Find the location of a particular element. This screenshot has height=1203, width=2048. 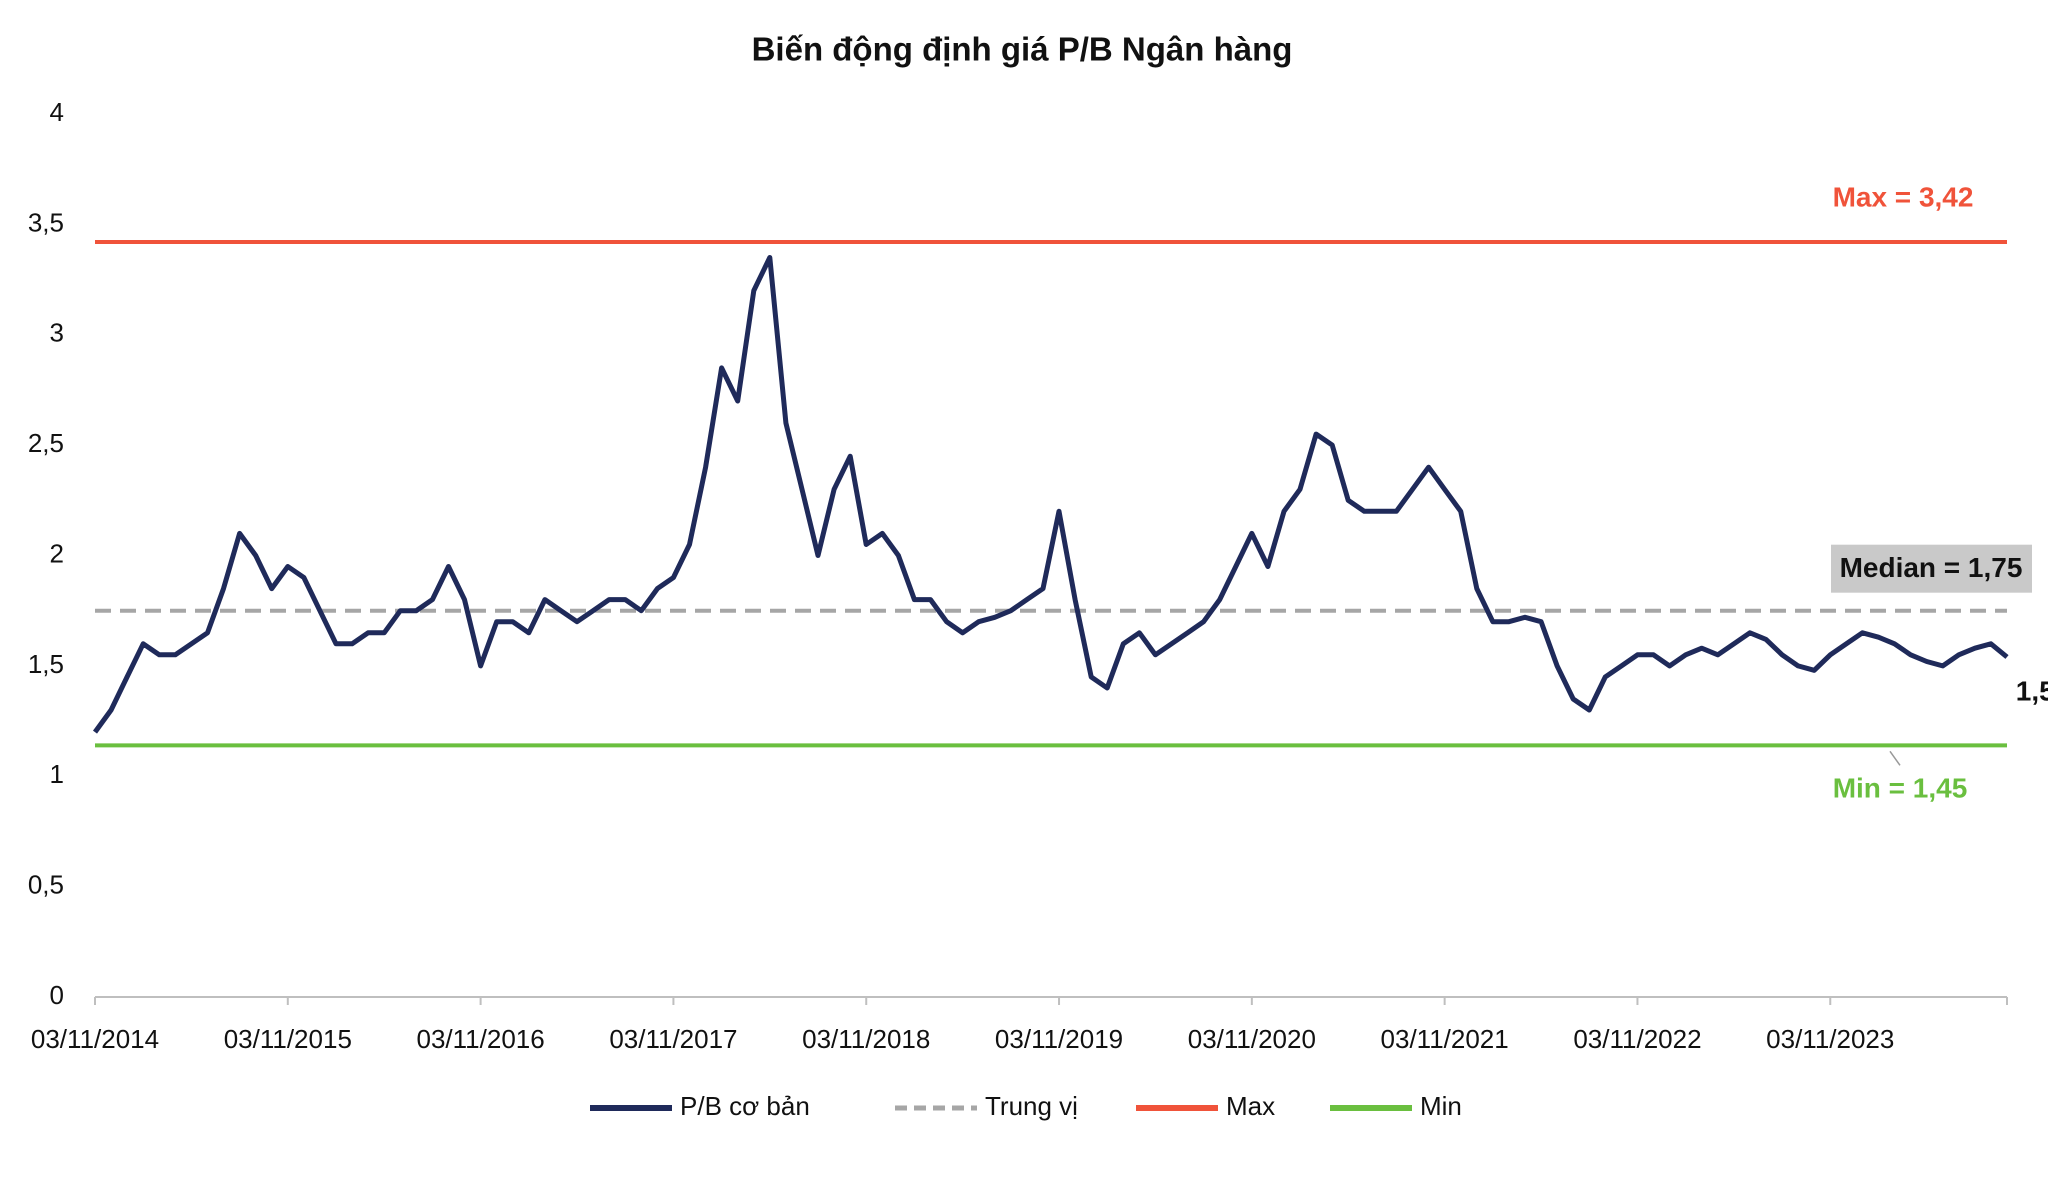

legend-label: Trung vị is located at coordinates (1031, 1106).